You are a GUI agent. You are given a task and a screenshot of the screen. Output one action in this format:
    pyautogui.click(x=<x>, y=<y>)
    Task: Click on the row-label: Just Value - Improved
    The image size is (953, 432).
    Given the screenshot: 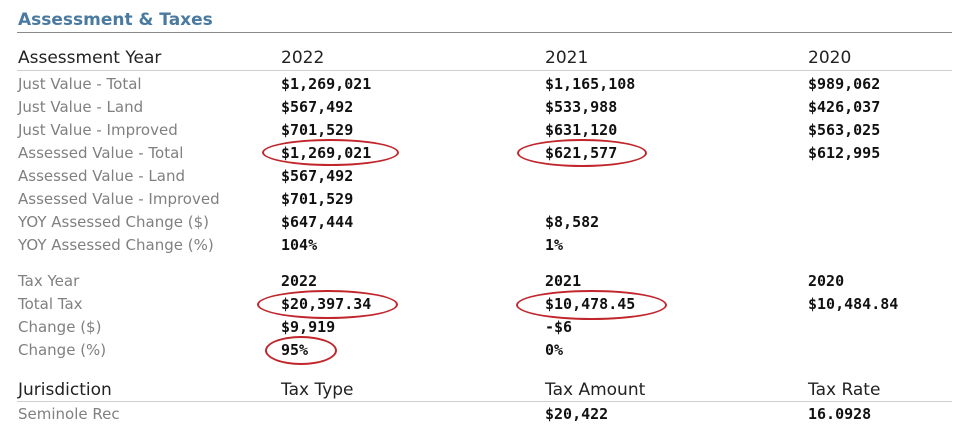 What is the action you would take?
    pyautogui.click(x=98, y=130)
    